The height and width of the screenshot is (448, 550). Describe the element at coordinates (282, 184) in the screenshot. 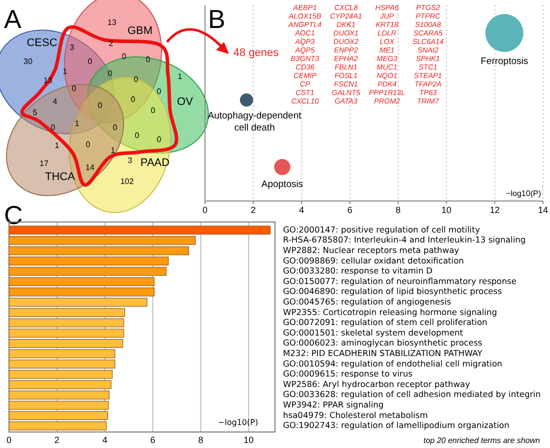

I see `series-label: Apoptosis` at that location.